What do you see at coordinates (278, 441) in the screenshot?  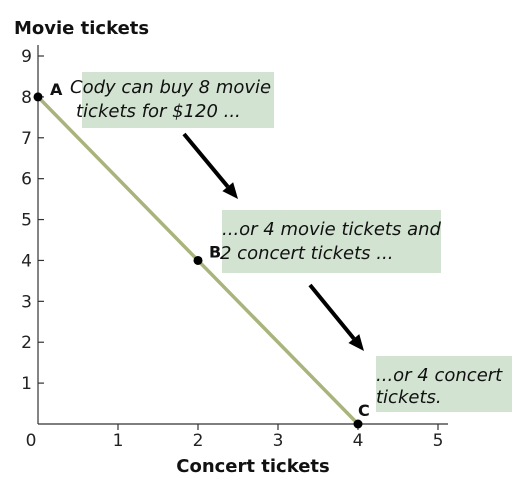 I see `x-tick-label: 3` at bounding box center [278, 441].